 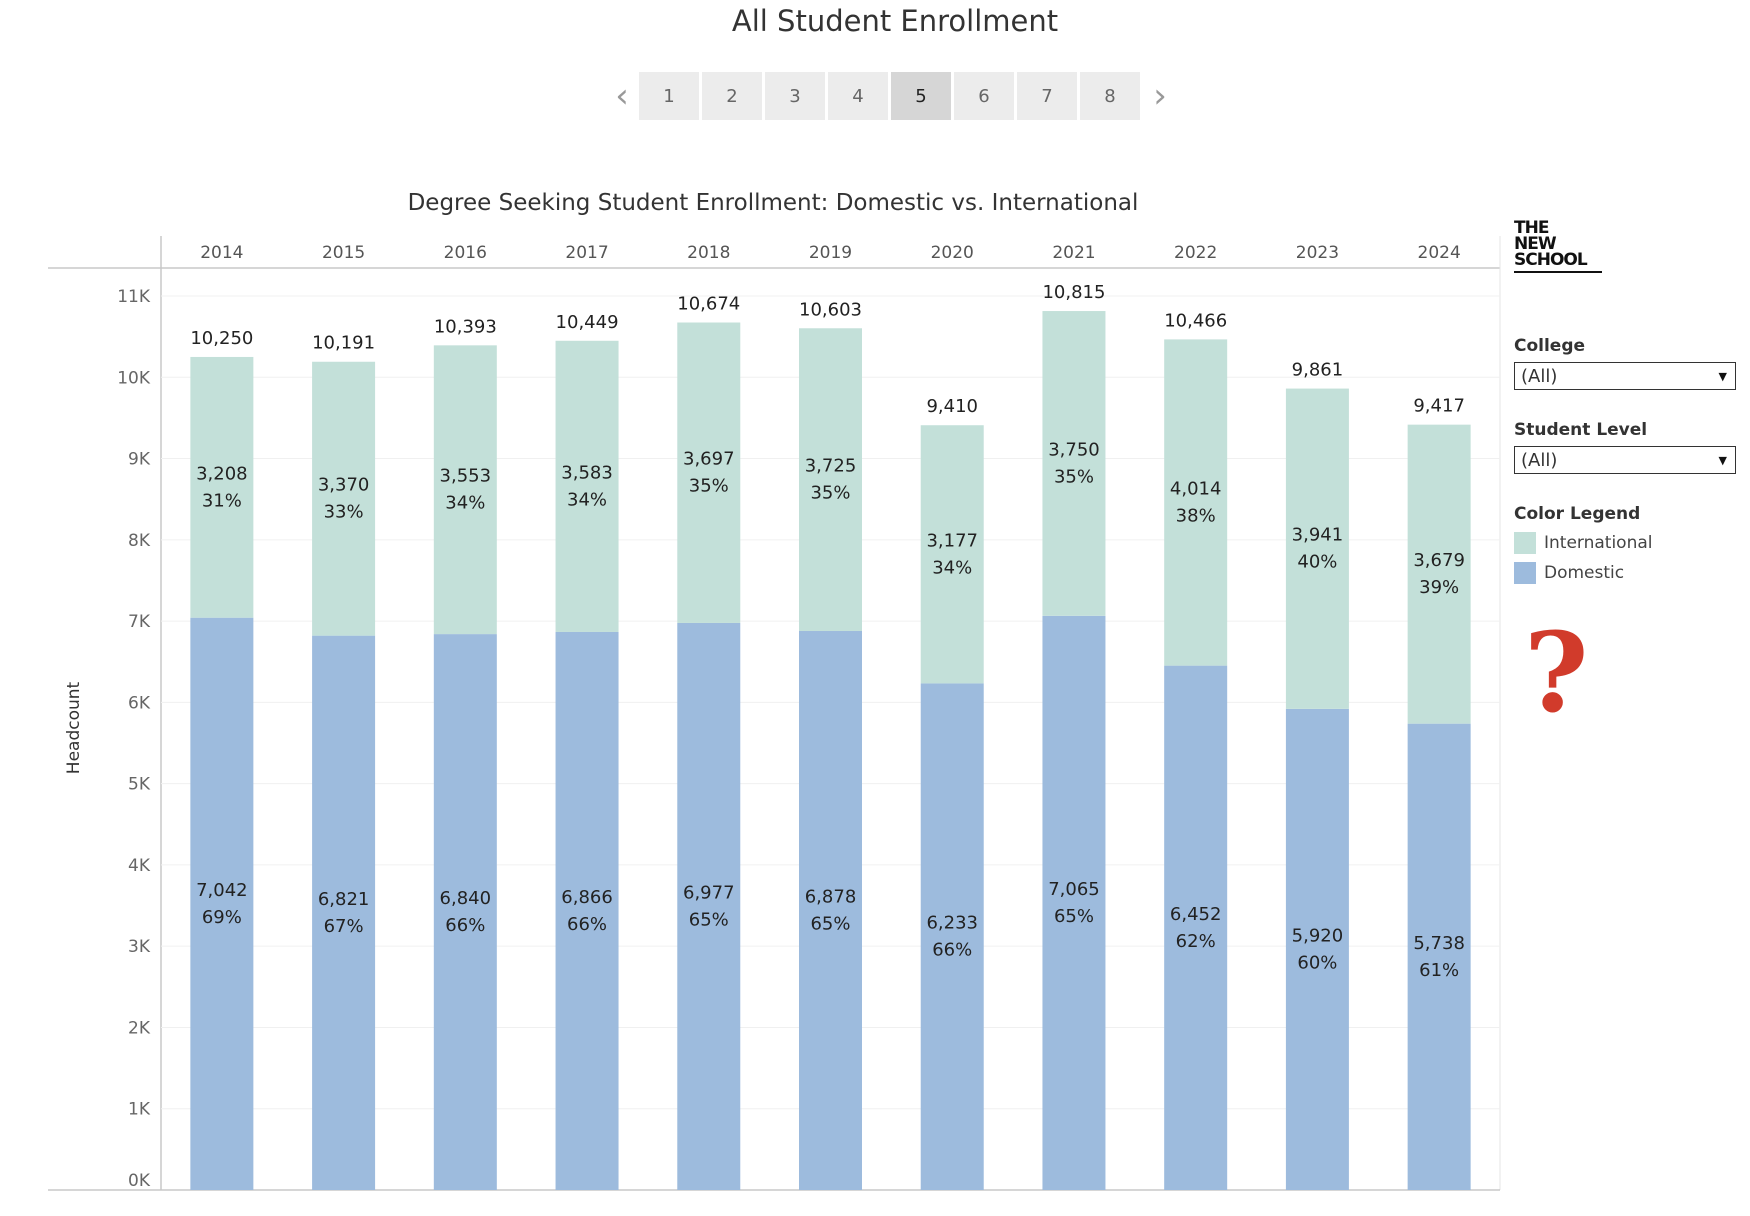 I want to click on x-tick-label: 2022, so click(x=1195, y=253).